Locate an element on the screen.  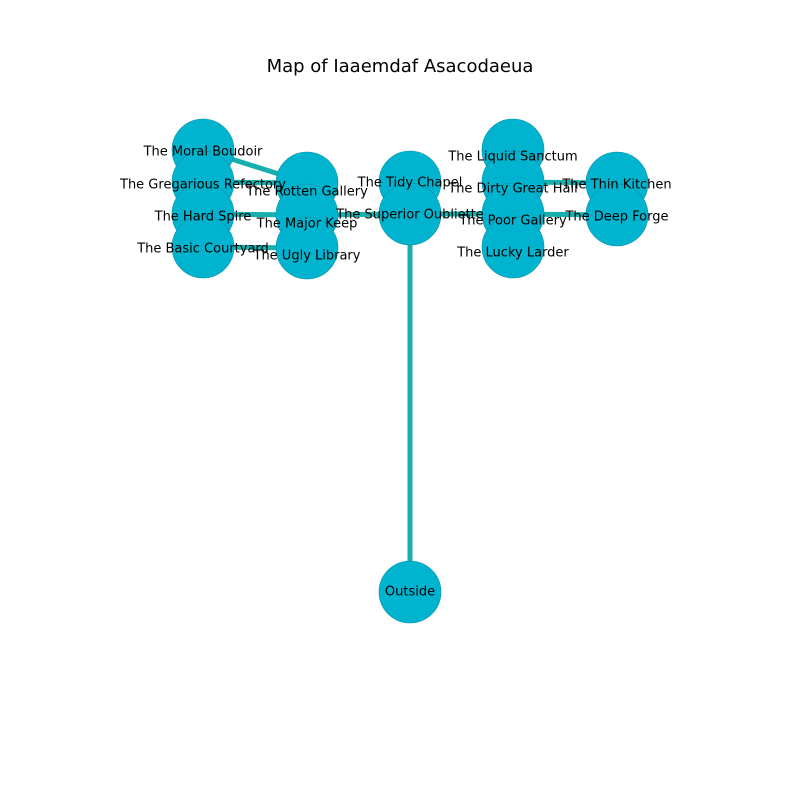
map-title: Map of Iaaemdaf Asacodaeua is located at coordinates (400, 66).